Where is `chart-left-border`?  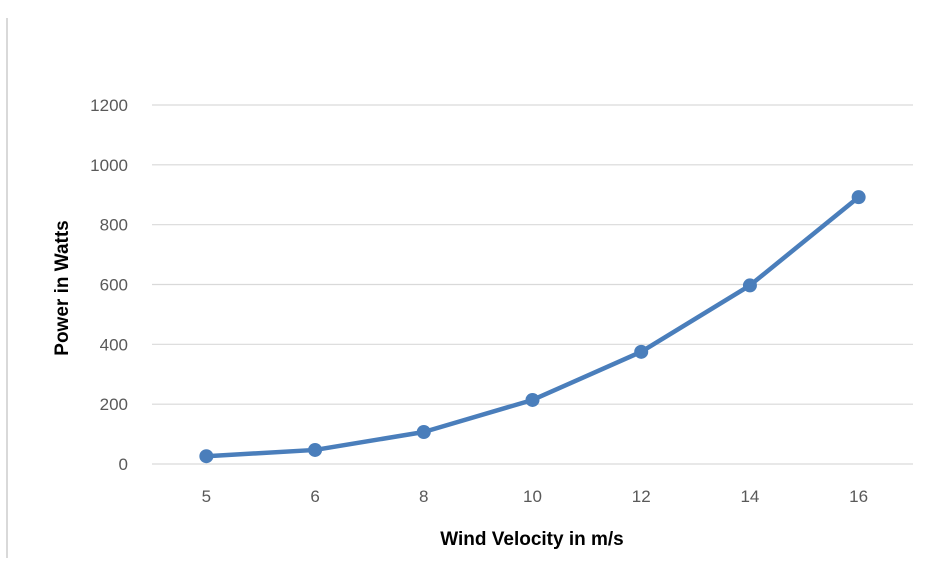
chart-left-border is located at coordinates (7, 288).